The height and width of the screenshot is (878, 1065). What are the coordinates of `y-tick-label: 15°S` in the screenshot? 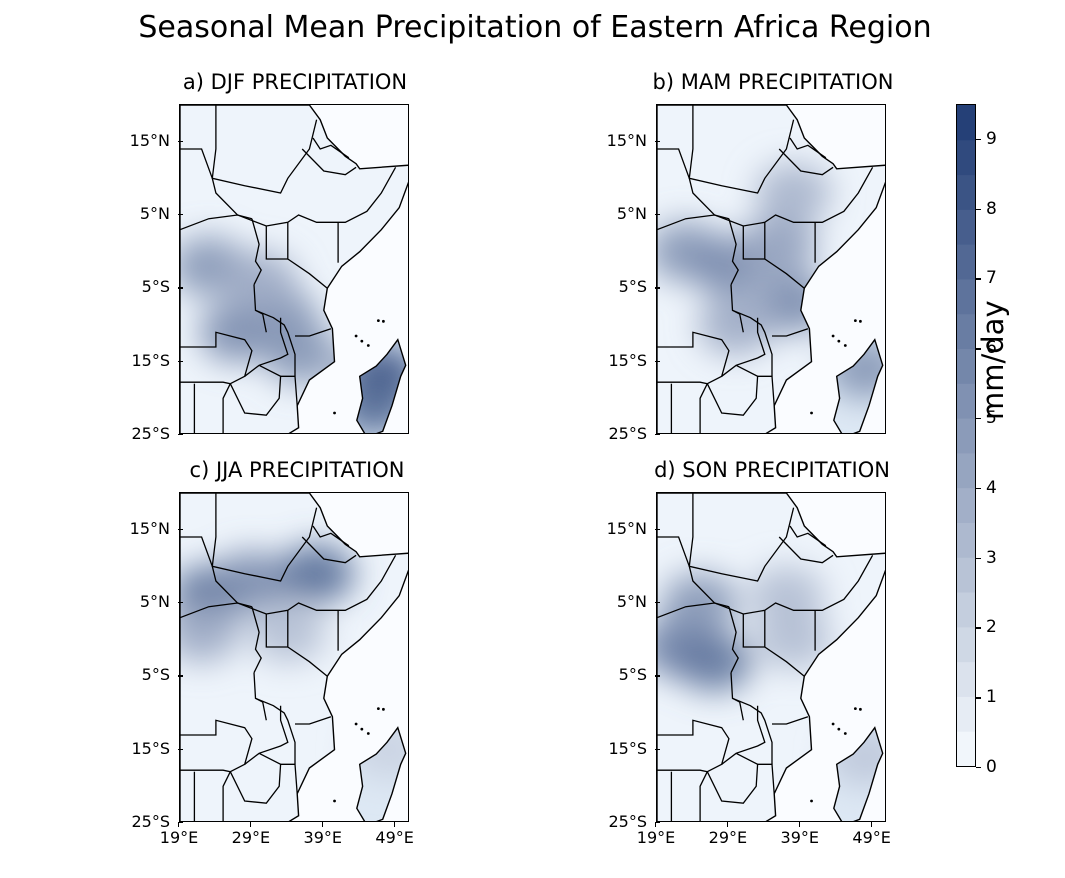 It's located at (141, 360).